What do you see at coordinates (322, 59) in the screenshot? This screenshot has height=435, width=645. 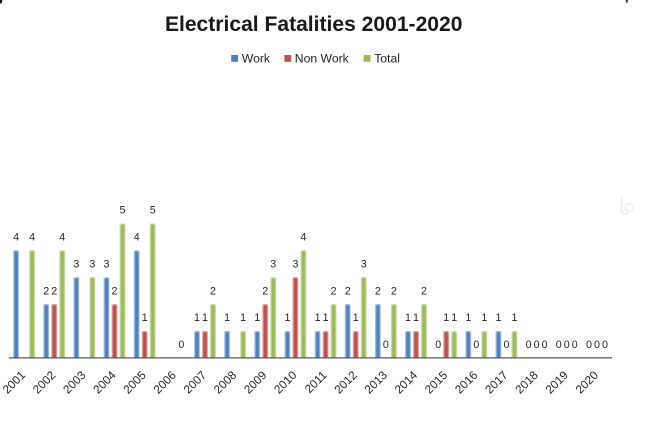 I see `svg-text: Non Work` at bounding box center [322, 59].